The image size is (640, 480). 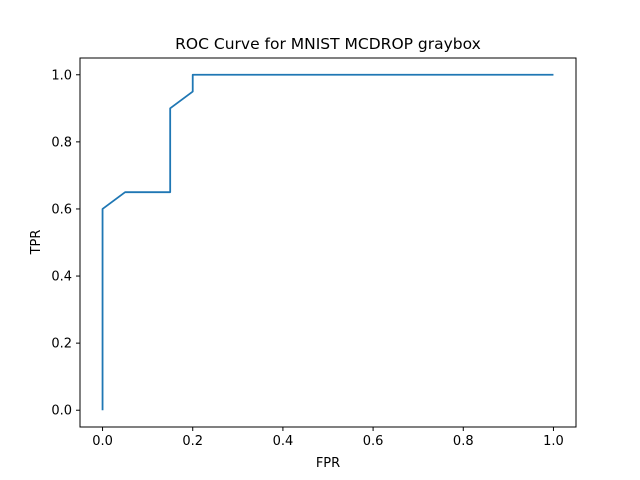 I want to click on x-tick-label: 0.8, so click(x=463, y=441).